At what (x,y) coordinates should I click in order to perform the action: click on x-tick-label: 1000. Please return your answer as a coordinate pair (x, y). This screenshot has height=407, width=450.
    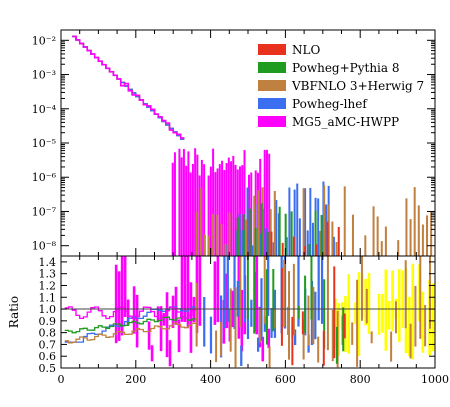
    Looking at the image, I should click on (435, 379).